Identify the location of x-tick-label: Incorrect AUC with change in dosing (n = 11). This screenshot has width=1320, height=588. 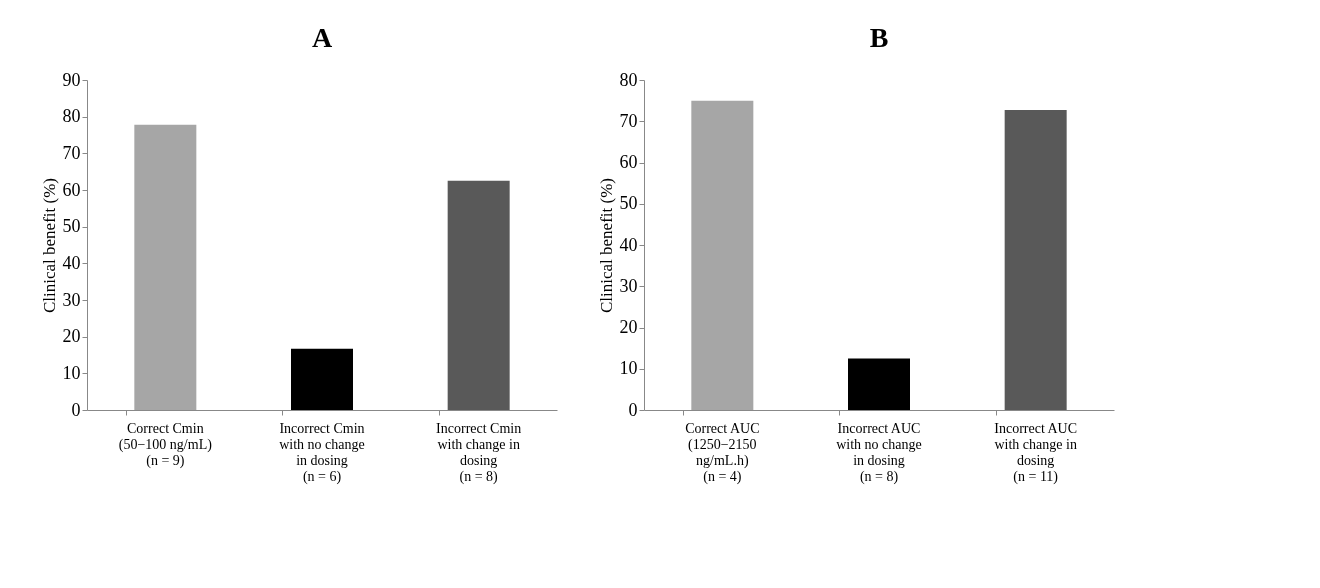
(1036, 452).